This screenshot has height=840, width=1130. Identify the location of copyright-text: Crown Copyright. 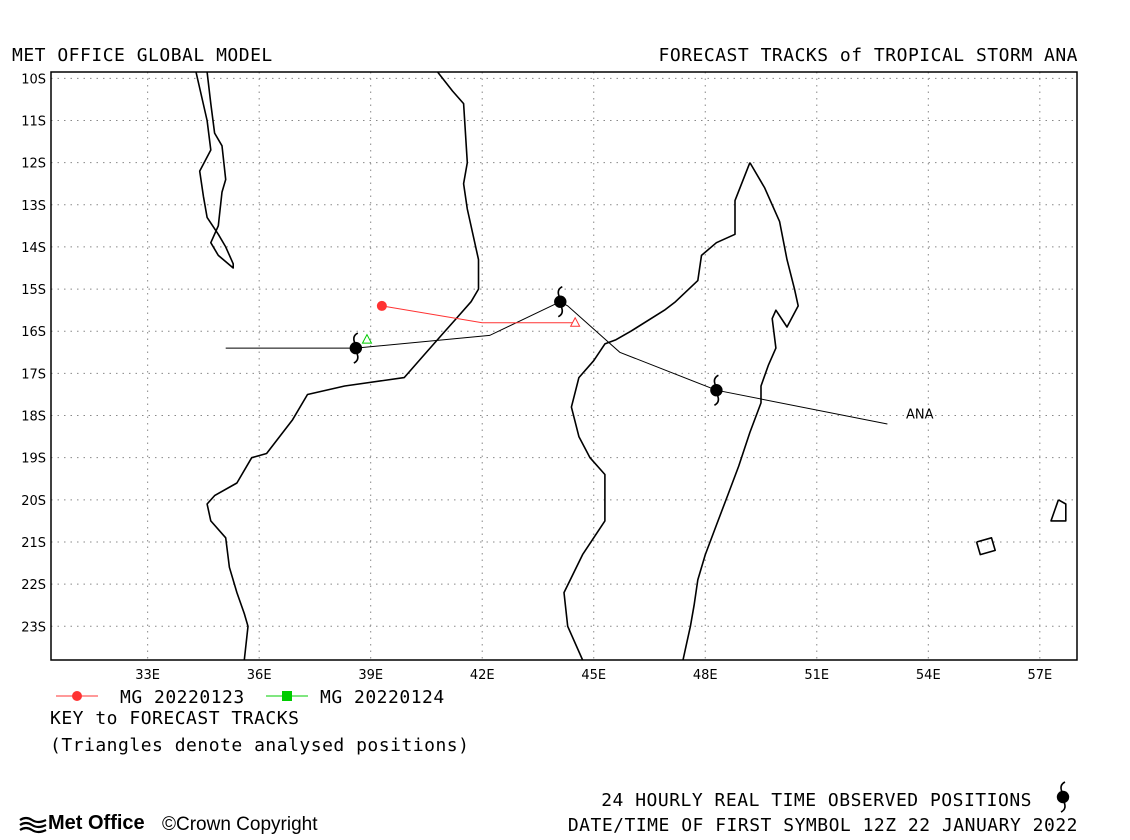
(247, 824).